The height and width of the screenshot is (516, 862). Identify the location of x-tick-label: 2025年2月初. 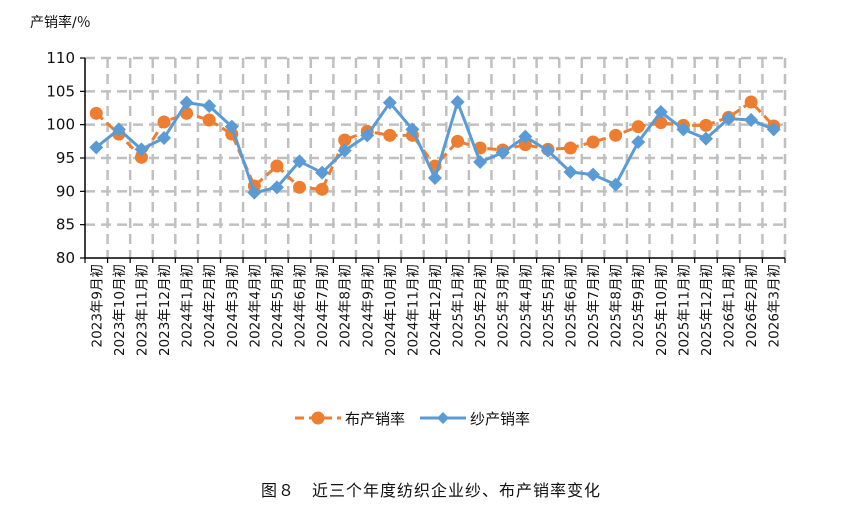
(480, 305).